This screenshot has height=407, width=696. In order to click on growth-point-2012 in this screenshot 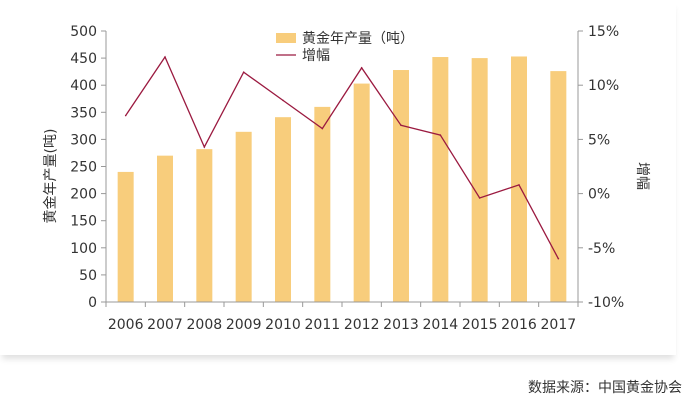, I will do `click(361, 68)`.